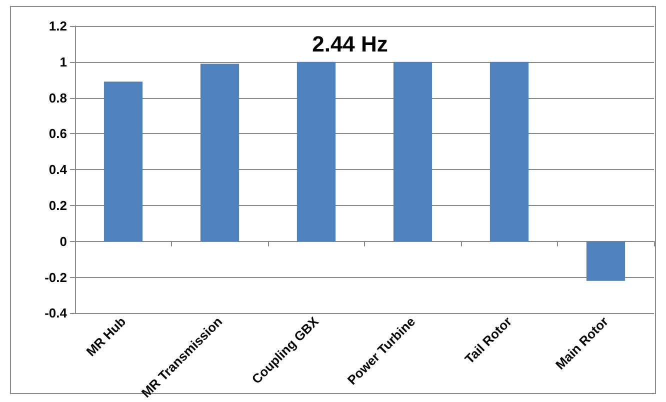 This screenshot has width=666, height=402. I want to click on y-tick-label: 0.8, so click(57, 98).